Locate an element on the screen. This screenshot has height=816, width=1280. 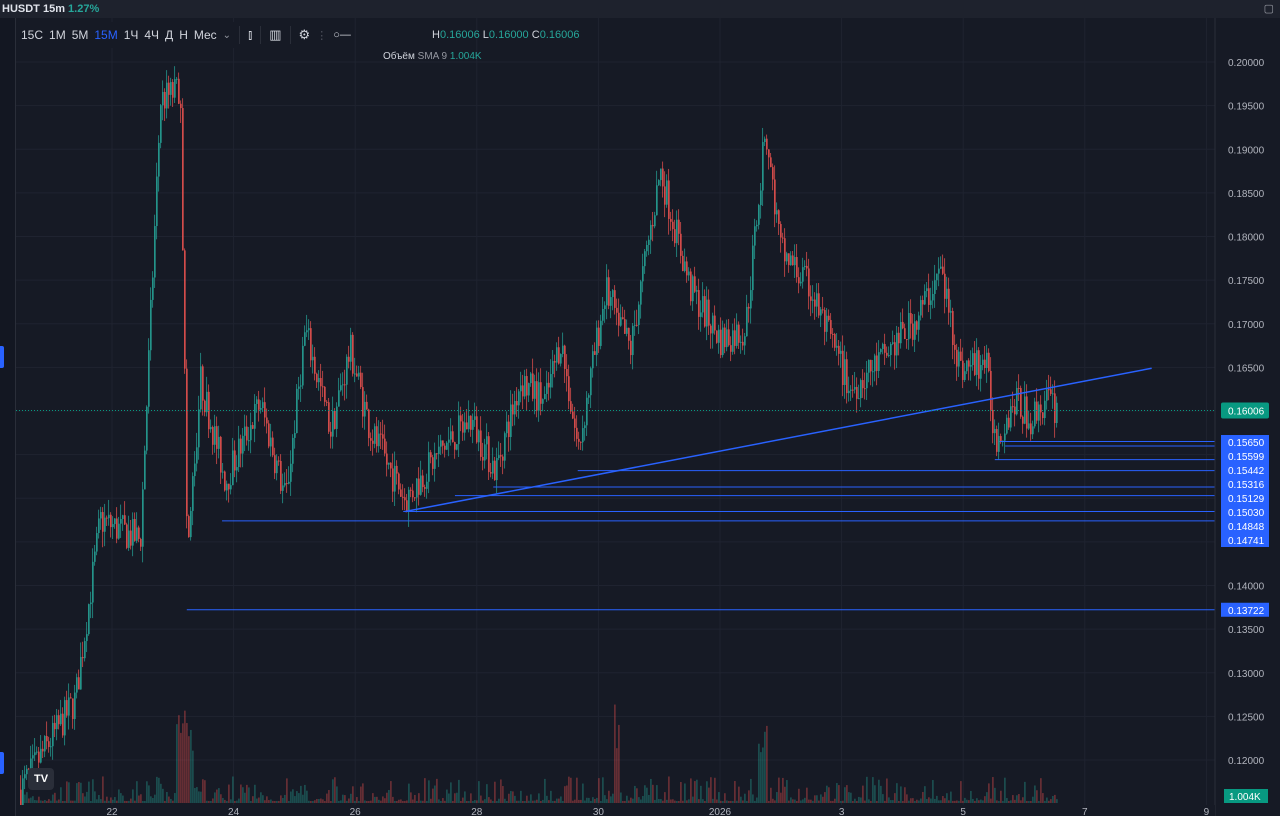
tradingview-logo: TV is located at coordinates (41, 779).